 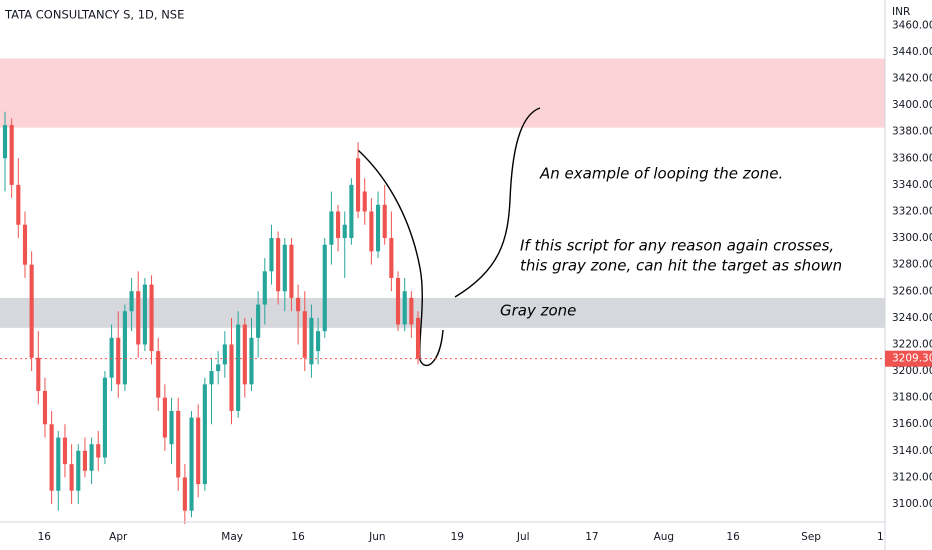 I want to click on y-tick-label: 3180.00, so click(x=912, y=398).